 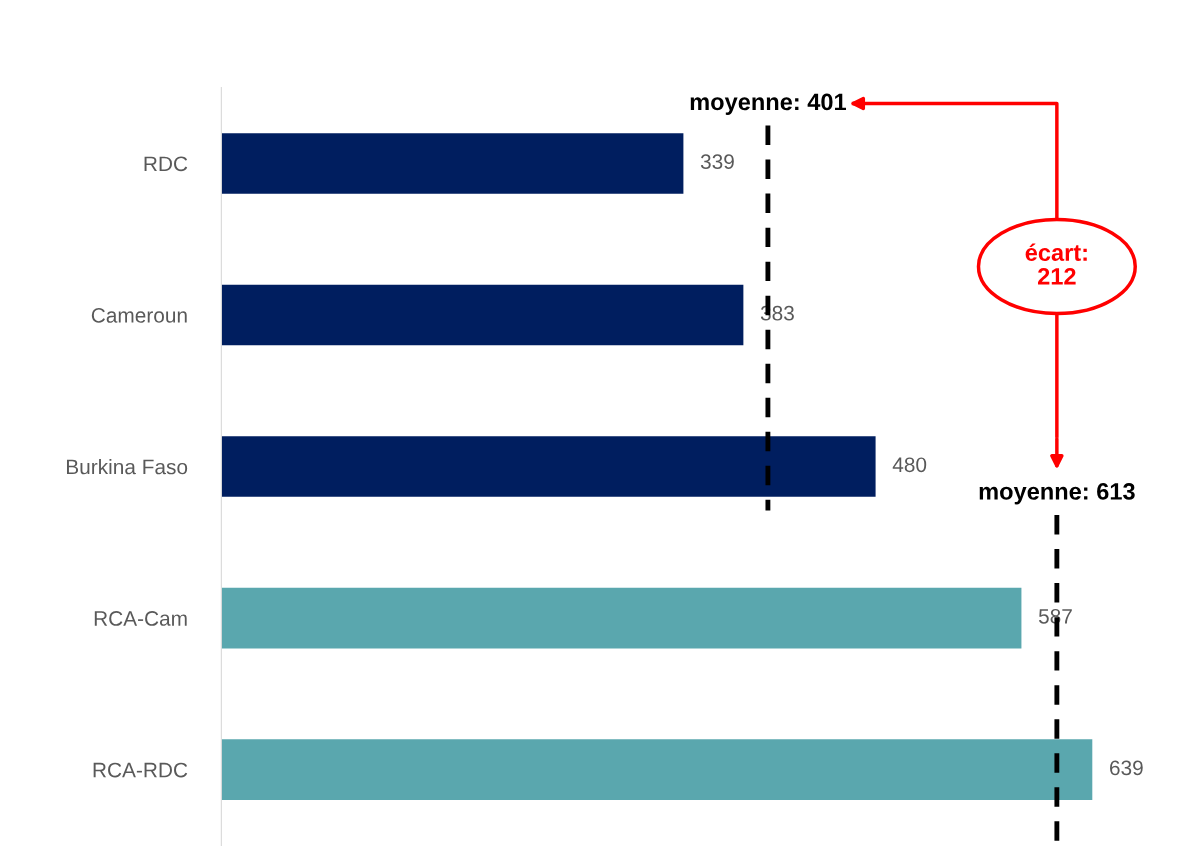 I want to click on y-tick-label: RCA-RDC, so click(x=140, y=770).